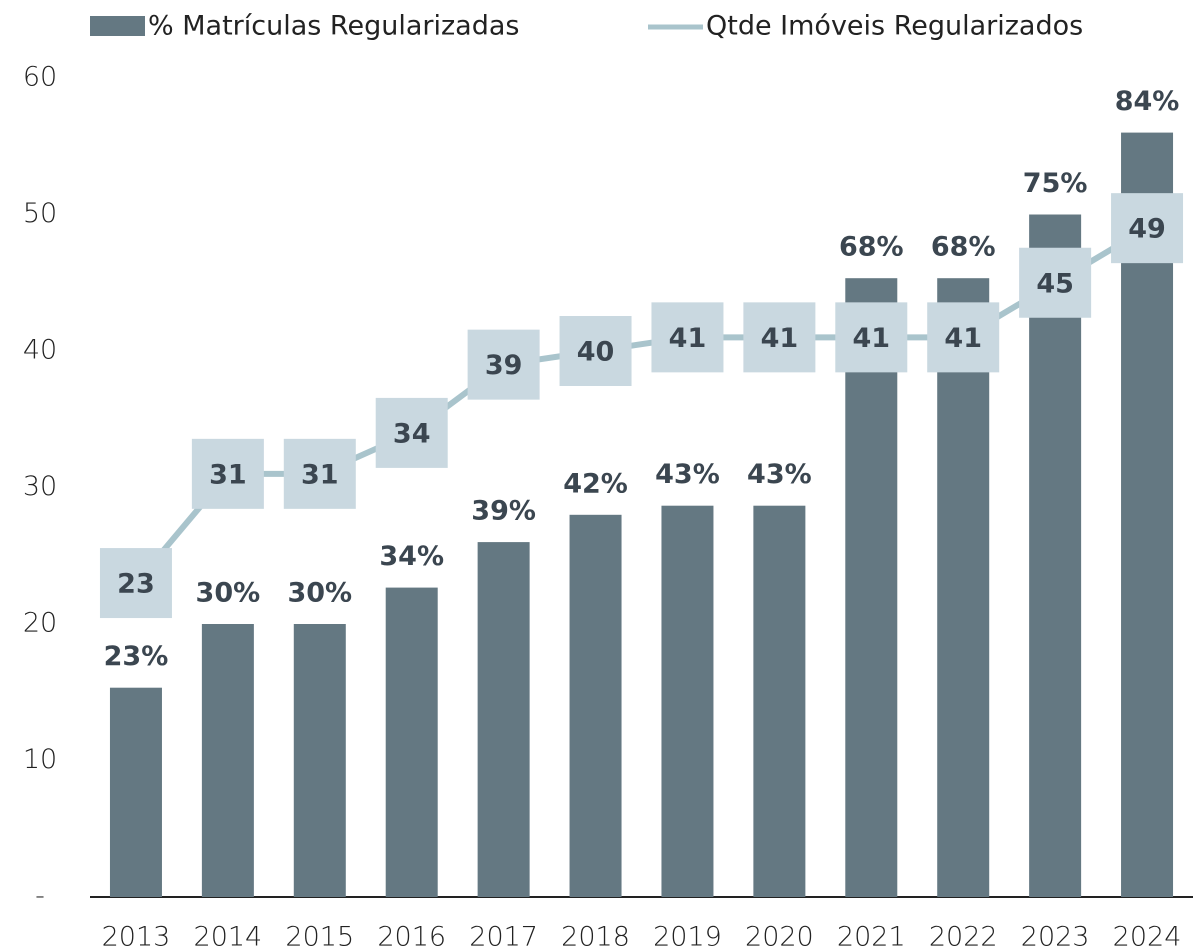 This screenshot has width=1193, height=950. Describe the element at coordinates (1147, 101) in the screenshot. I see `bar-value-label: 84%` at that location.